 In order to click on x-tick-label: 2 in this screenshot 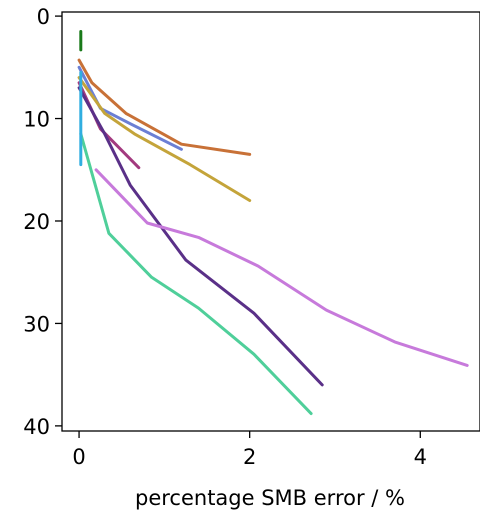, I will do `click(249, 457)`.